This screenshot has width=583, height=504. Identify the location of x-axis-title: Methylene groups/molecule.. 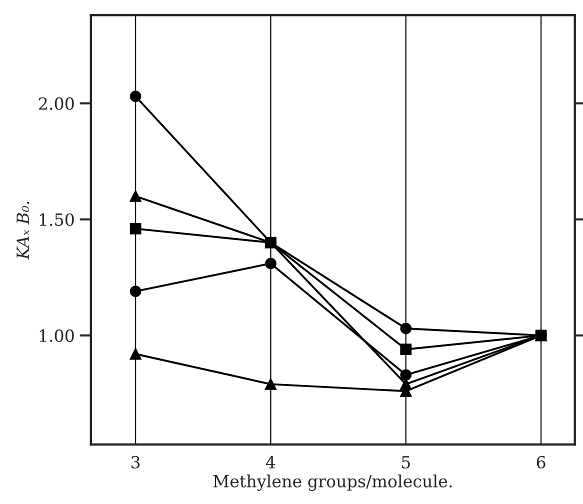
(332, 482).